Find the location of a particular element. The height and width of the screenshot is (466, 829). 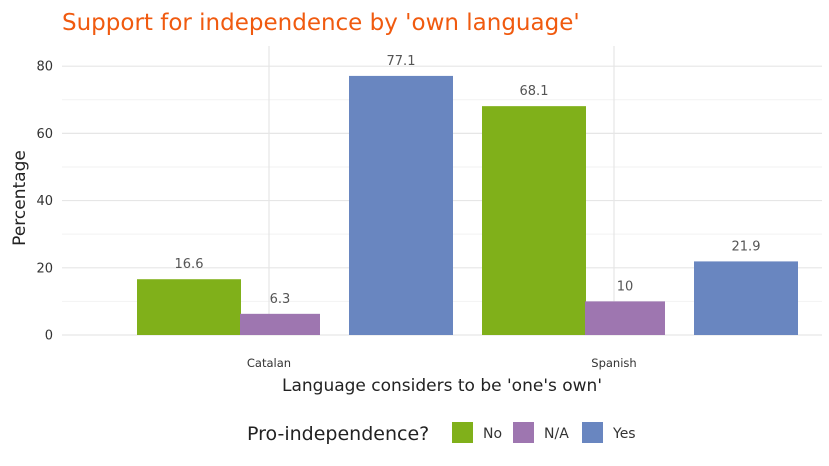

legend-item-no: No is located at coordinates (477, 432).